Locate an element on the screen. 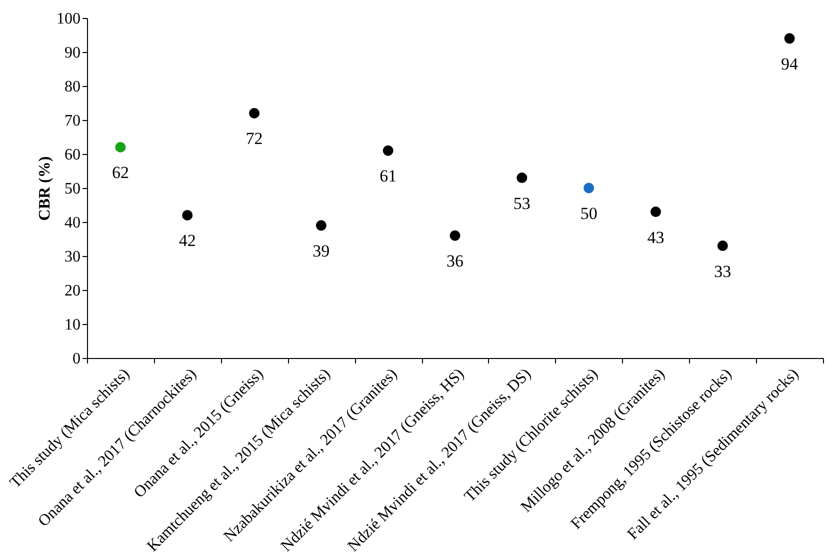 The image size is (829, 556). y-tick-label: 40 is located at coordinates (72, 223).